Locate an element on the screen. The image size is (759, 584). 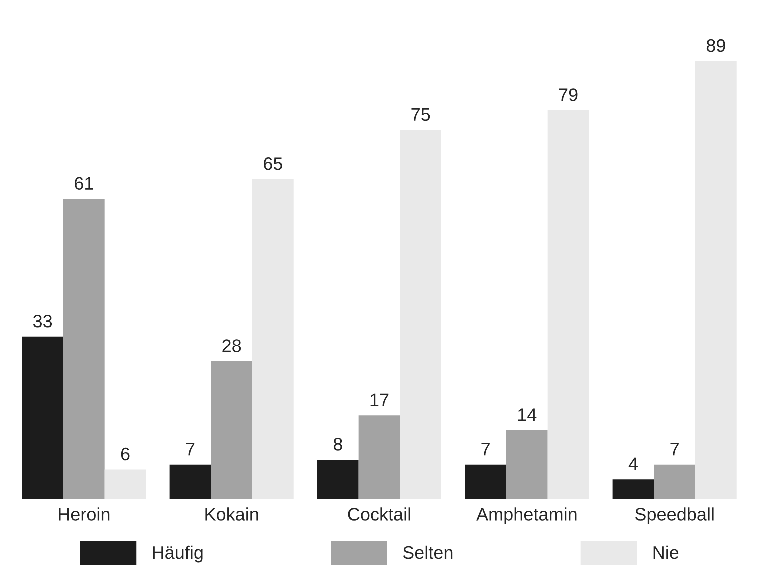
data-label: 6 is located at coordinates (125, 454).